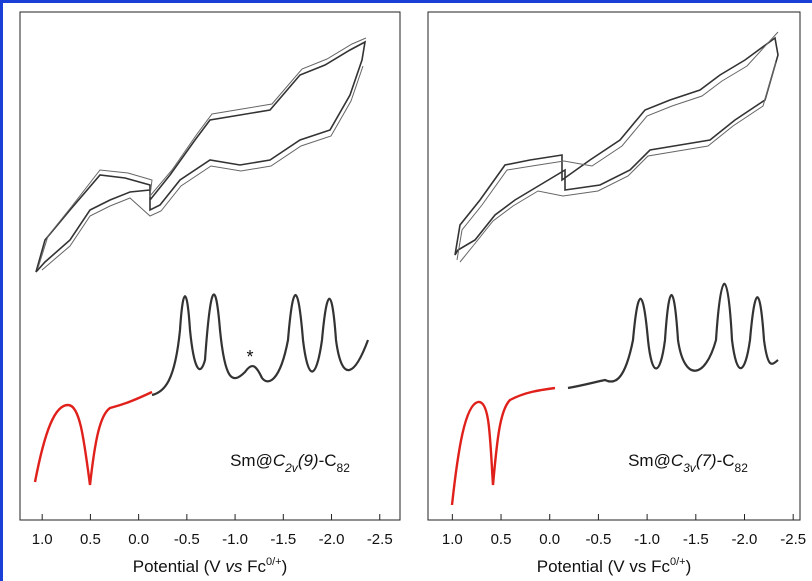  Describe the element at coordinates (604, 566) in the screenshot. I see `x-axis-label-part: Potential (V vs Fc` at that location.